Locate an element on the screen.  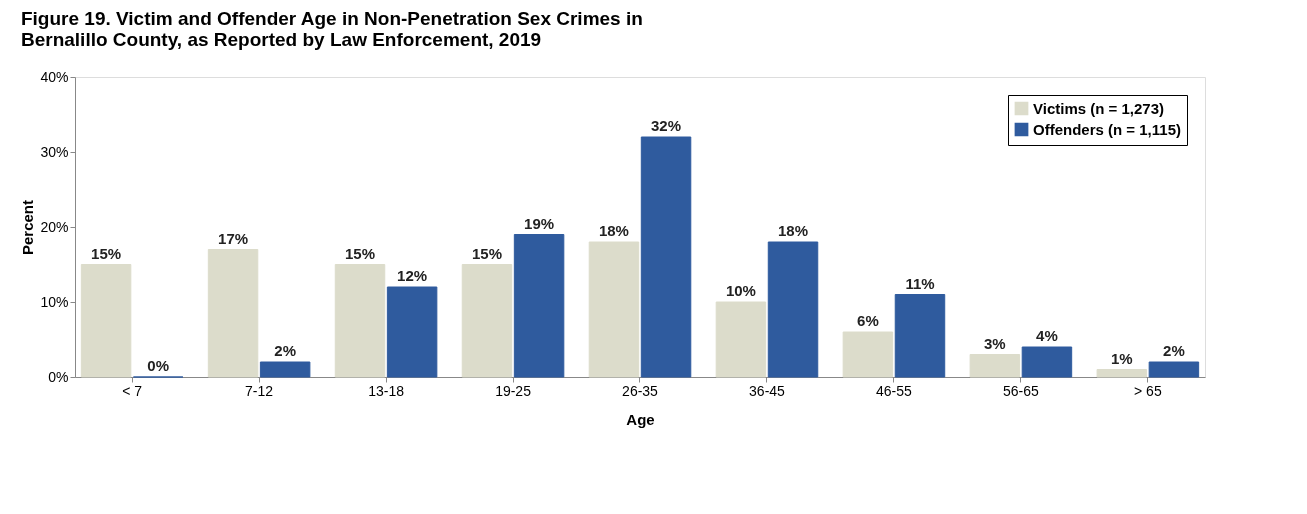
text: Figure 19. Victim and Offender Age in Non-Penetration Sex Crimes in is located at coordinates (331, 18).